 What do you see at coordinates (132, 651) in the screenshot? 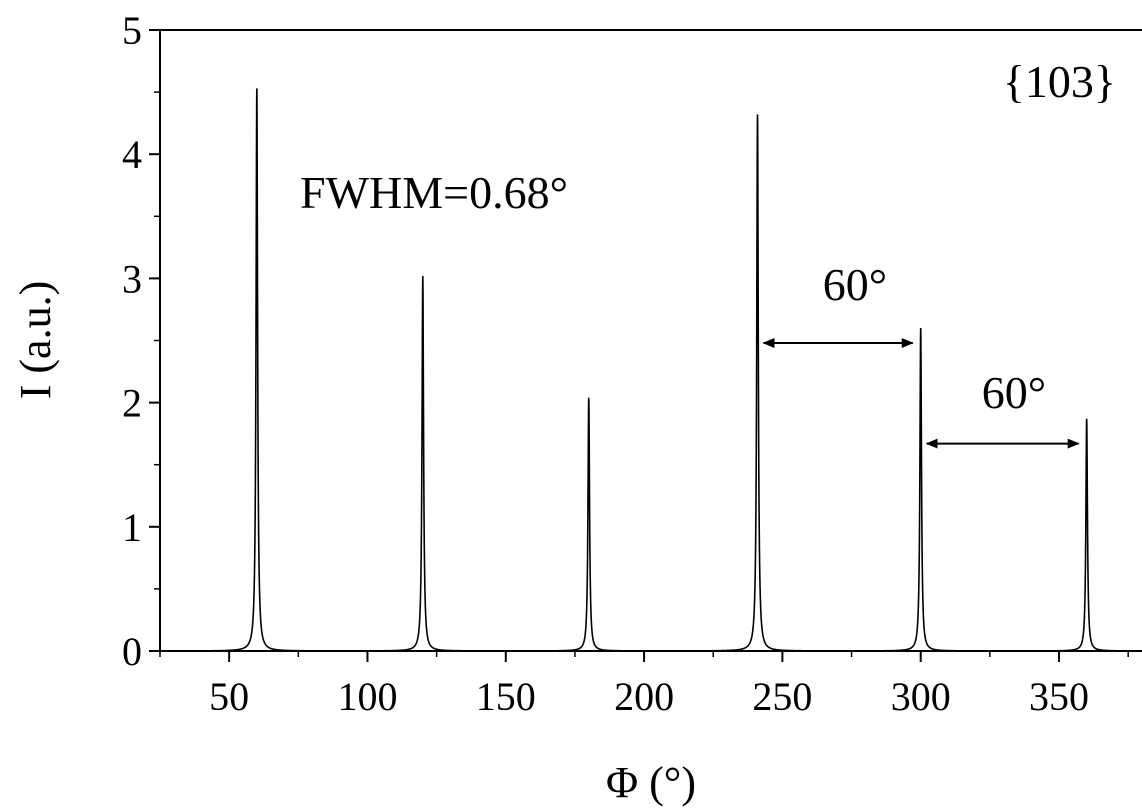
I see `y-tick-label: 0` at bounding box center [132, 651].